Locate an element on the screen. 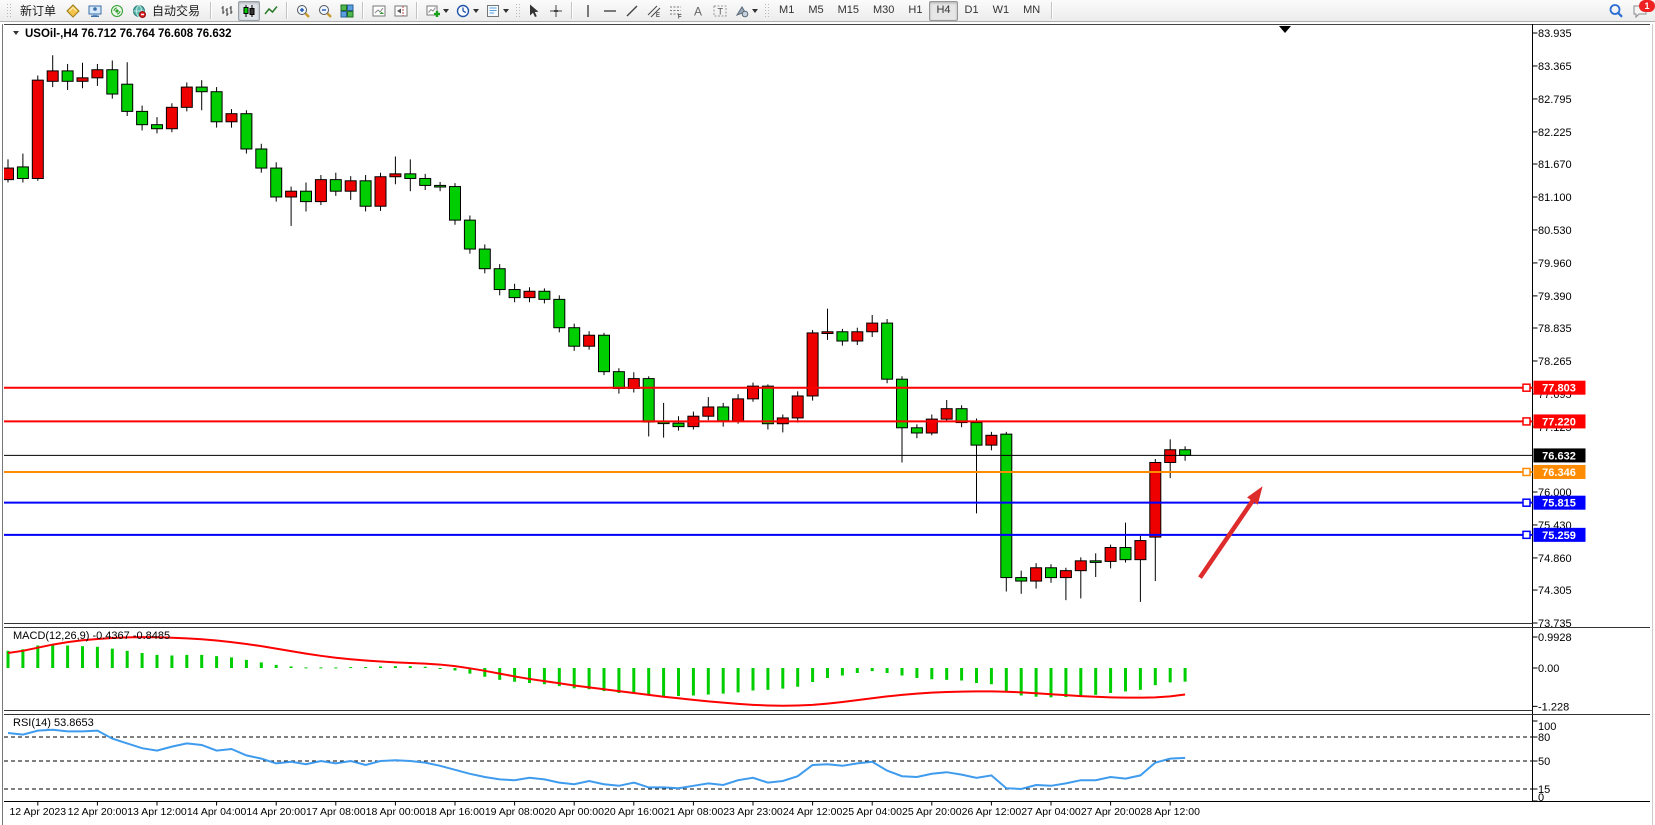  zoom-in-button is located at coordinates (303, 11).